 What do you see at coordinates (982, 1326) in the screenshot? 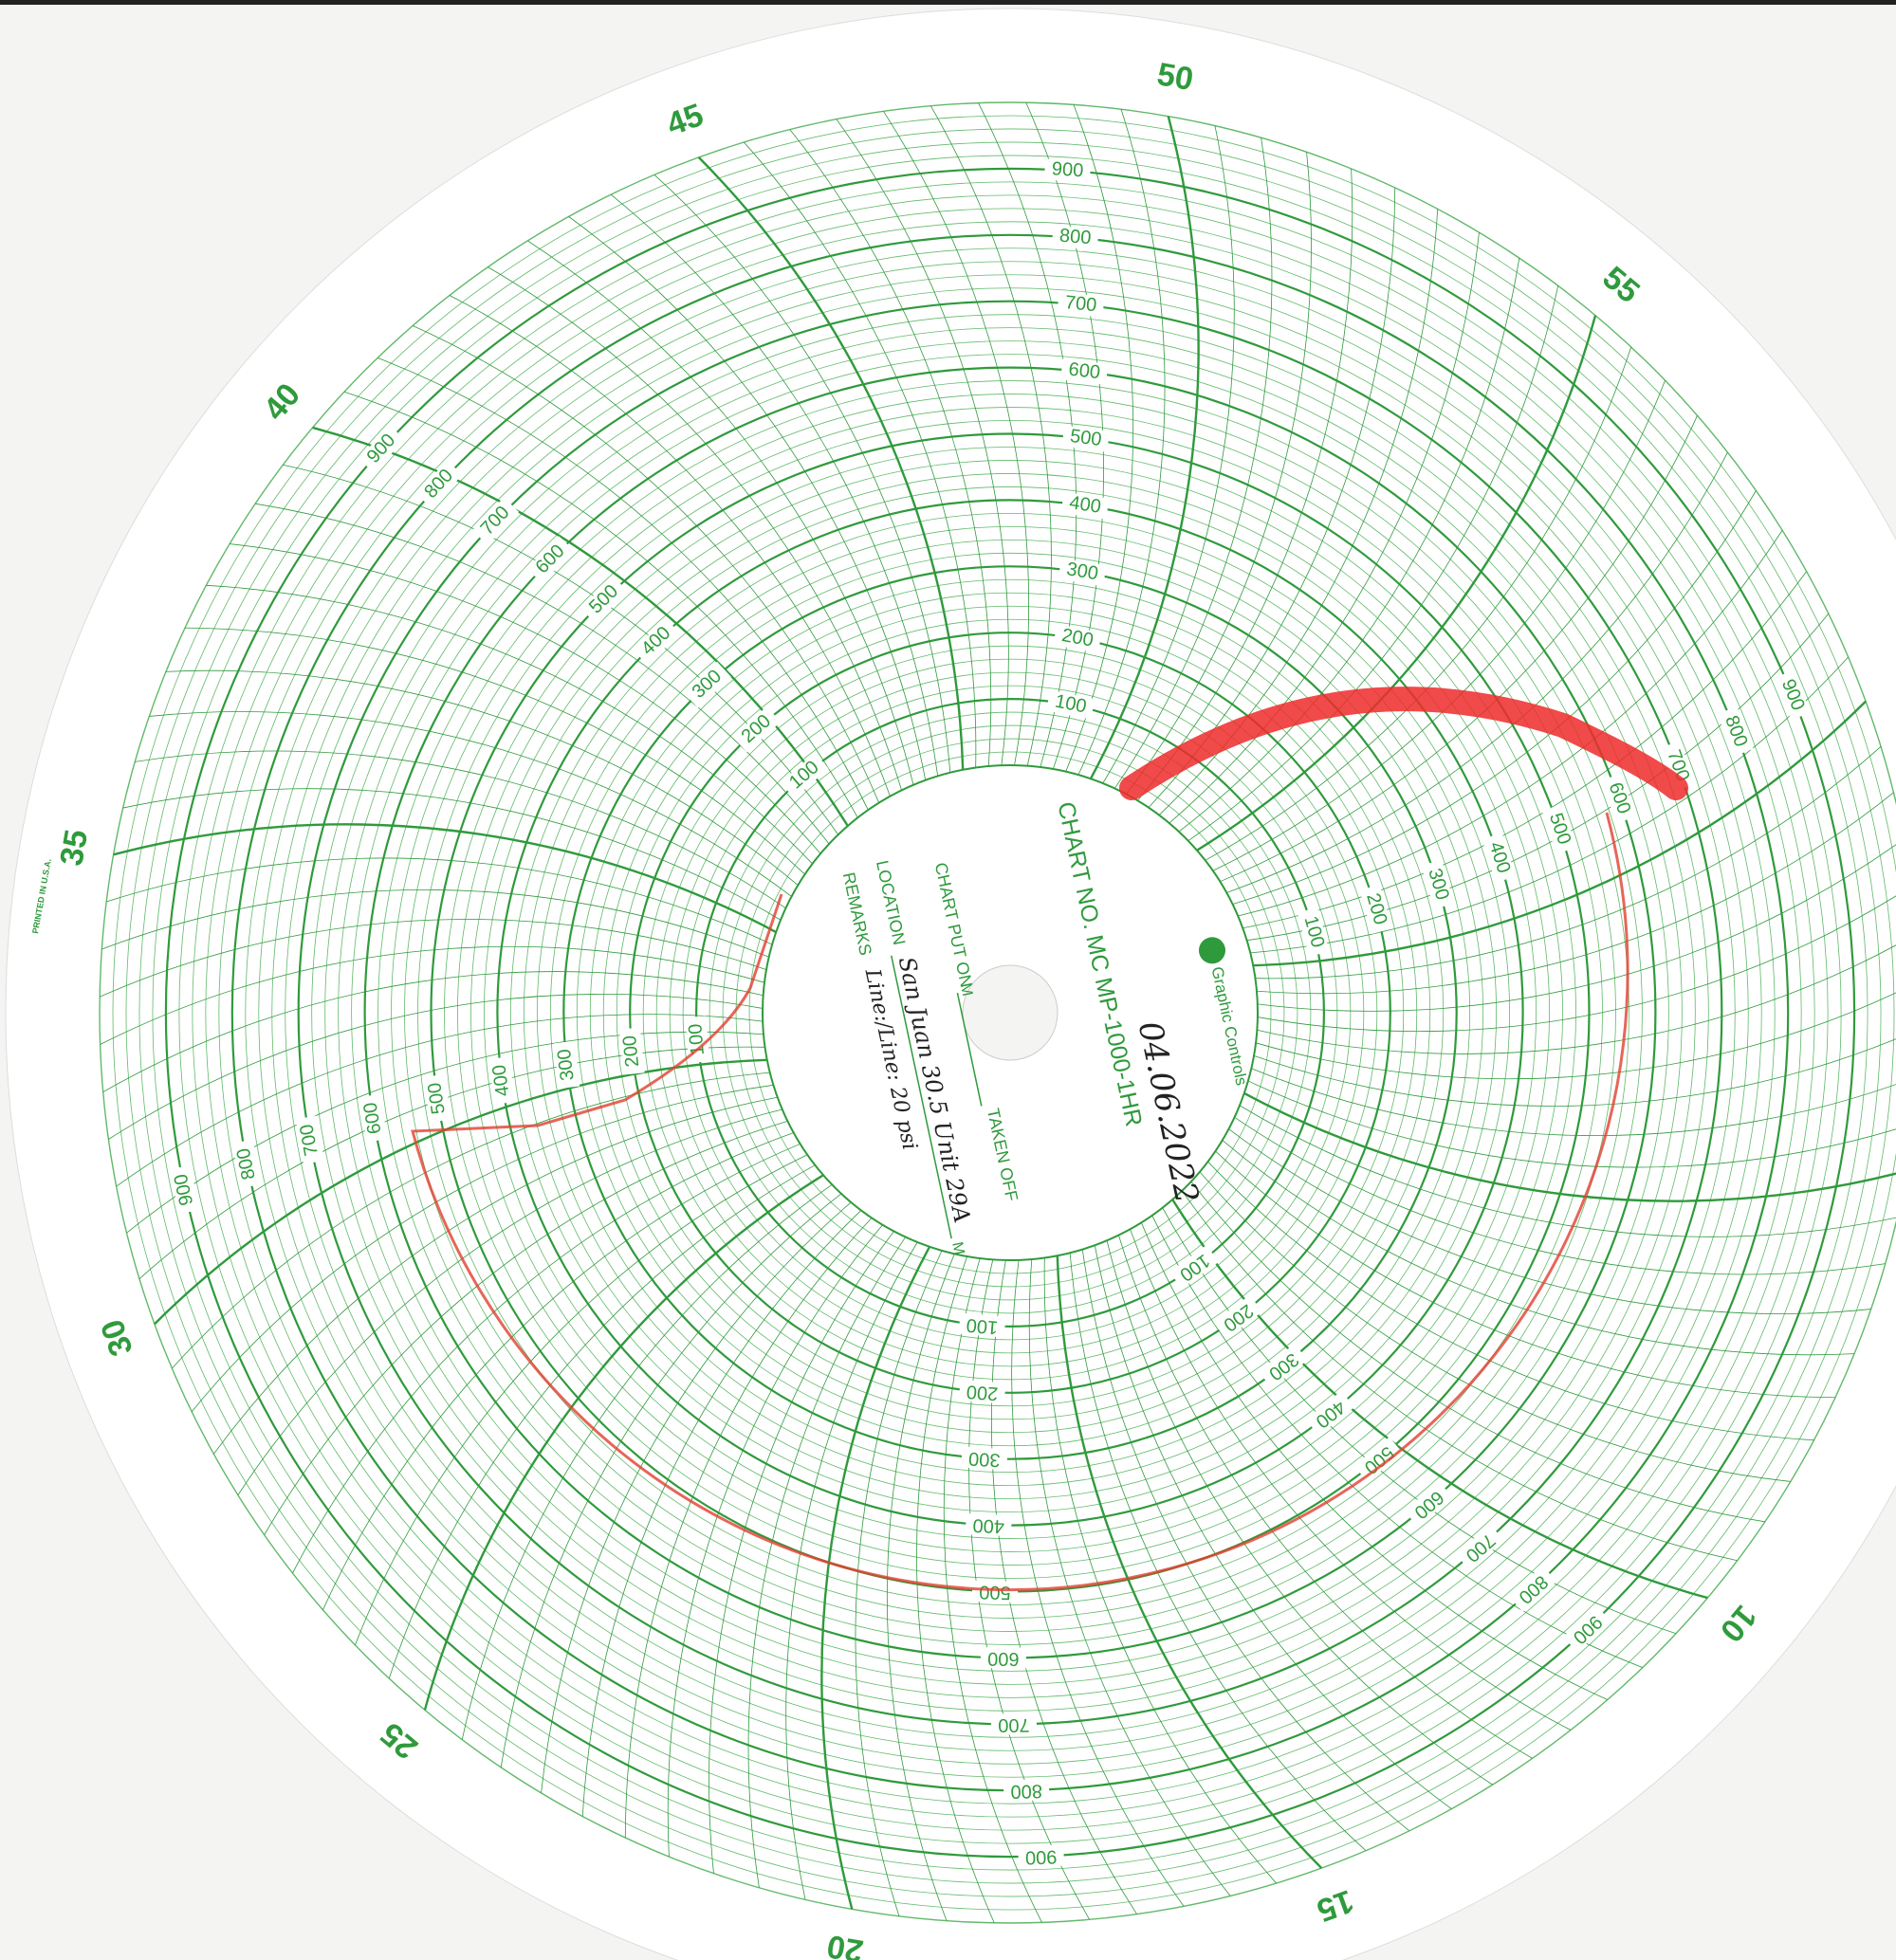
I see `scale-label: 100` at bounding box center [982, 1326].